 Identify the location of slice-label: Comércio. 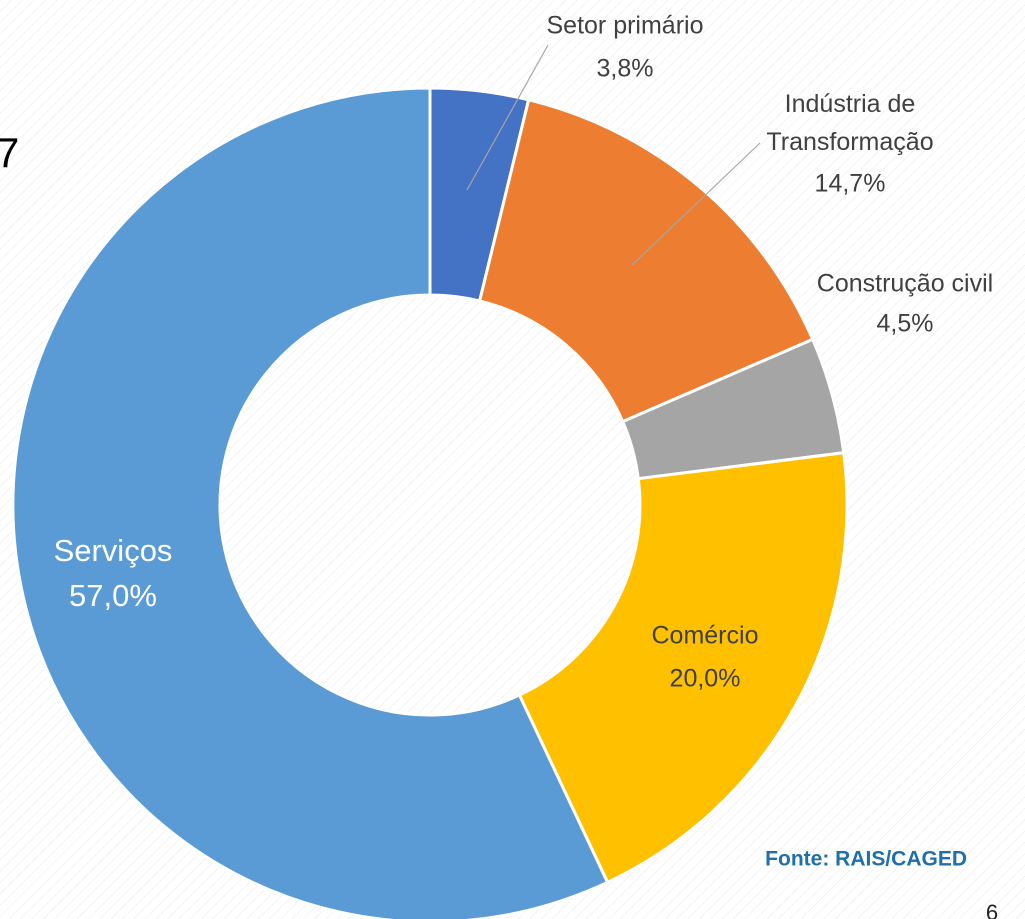
(705, 636).